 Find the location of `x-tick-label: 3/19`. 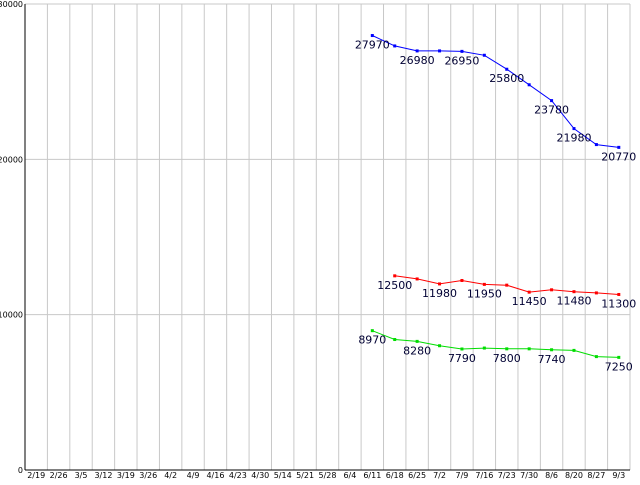

x-tick-label: 3/19 is located at coordinates (126, 475).